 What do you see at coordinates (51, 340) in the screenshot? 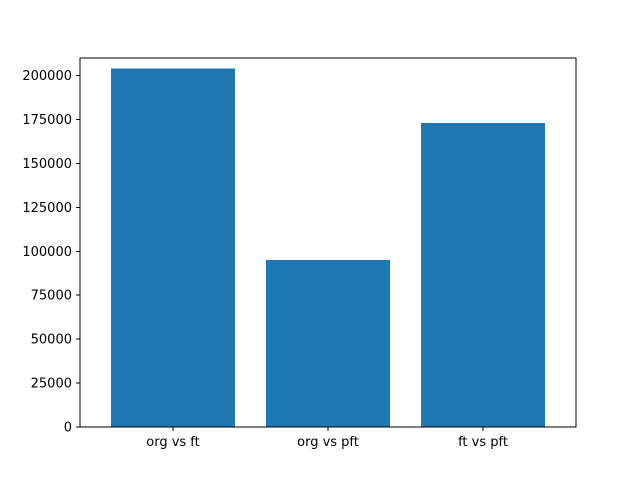
I see `y-tick-label: 50000` at bounding box center [51, 340].